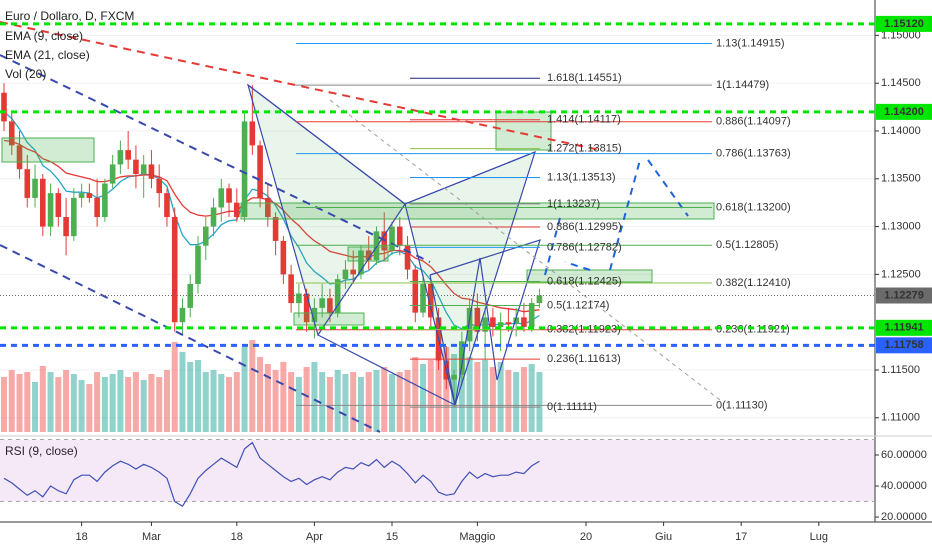  I want to click on rsi-band, so click(437, 470).